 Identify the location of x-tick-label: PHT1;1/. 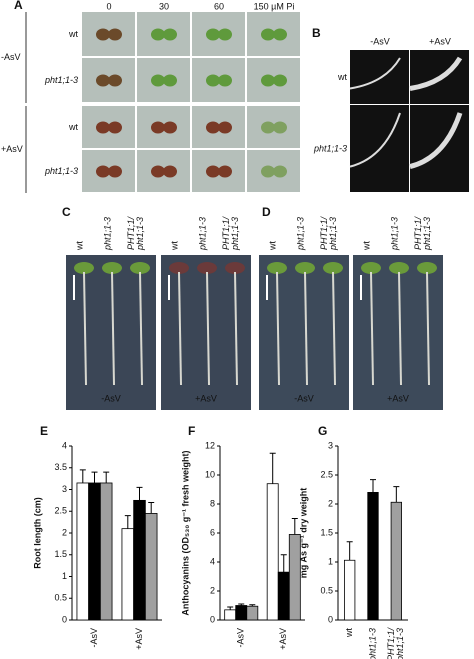
(391, 643).